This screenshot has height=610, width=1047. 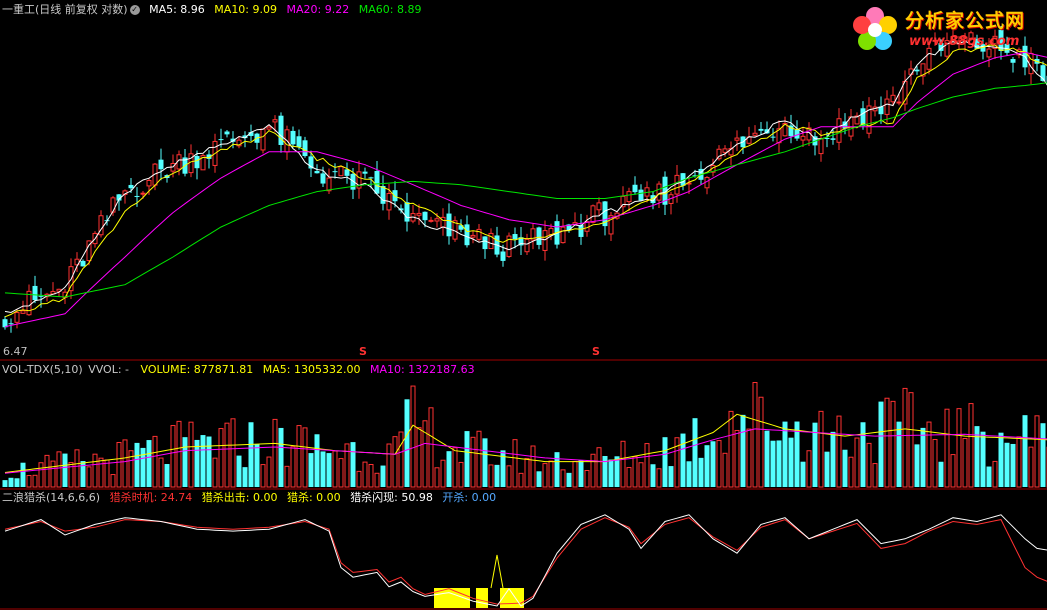 What do you see at coordinates (15, 351) in the screenshot?
I see `price-low-label: 6.47` at bounding box center [15, 351].